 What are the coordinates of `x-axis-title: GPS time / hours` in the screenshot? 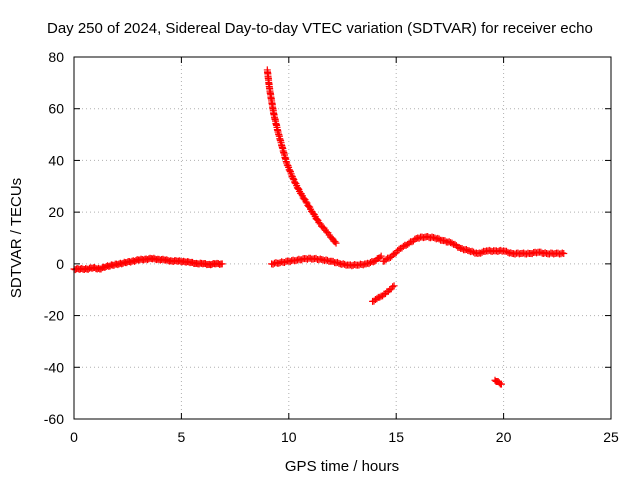 It's located at (342, 466).